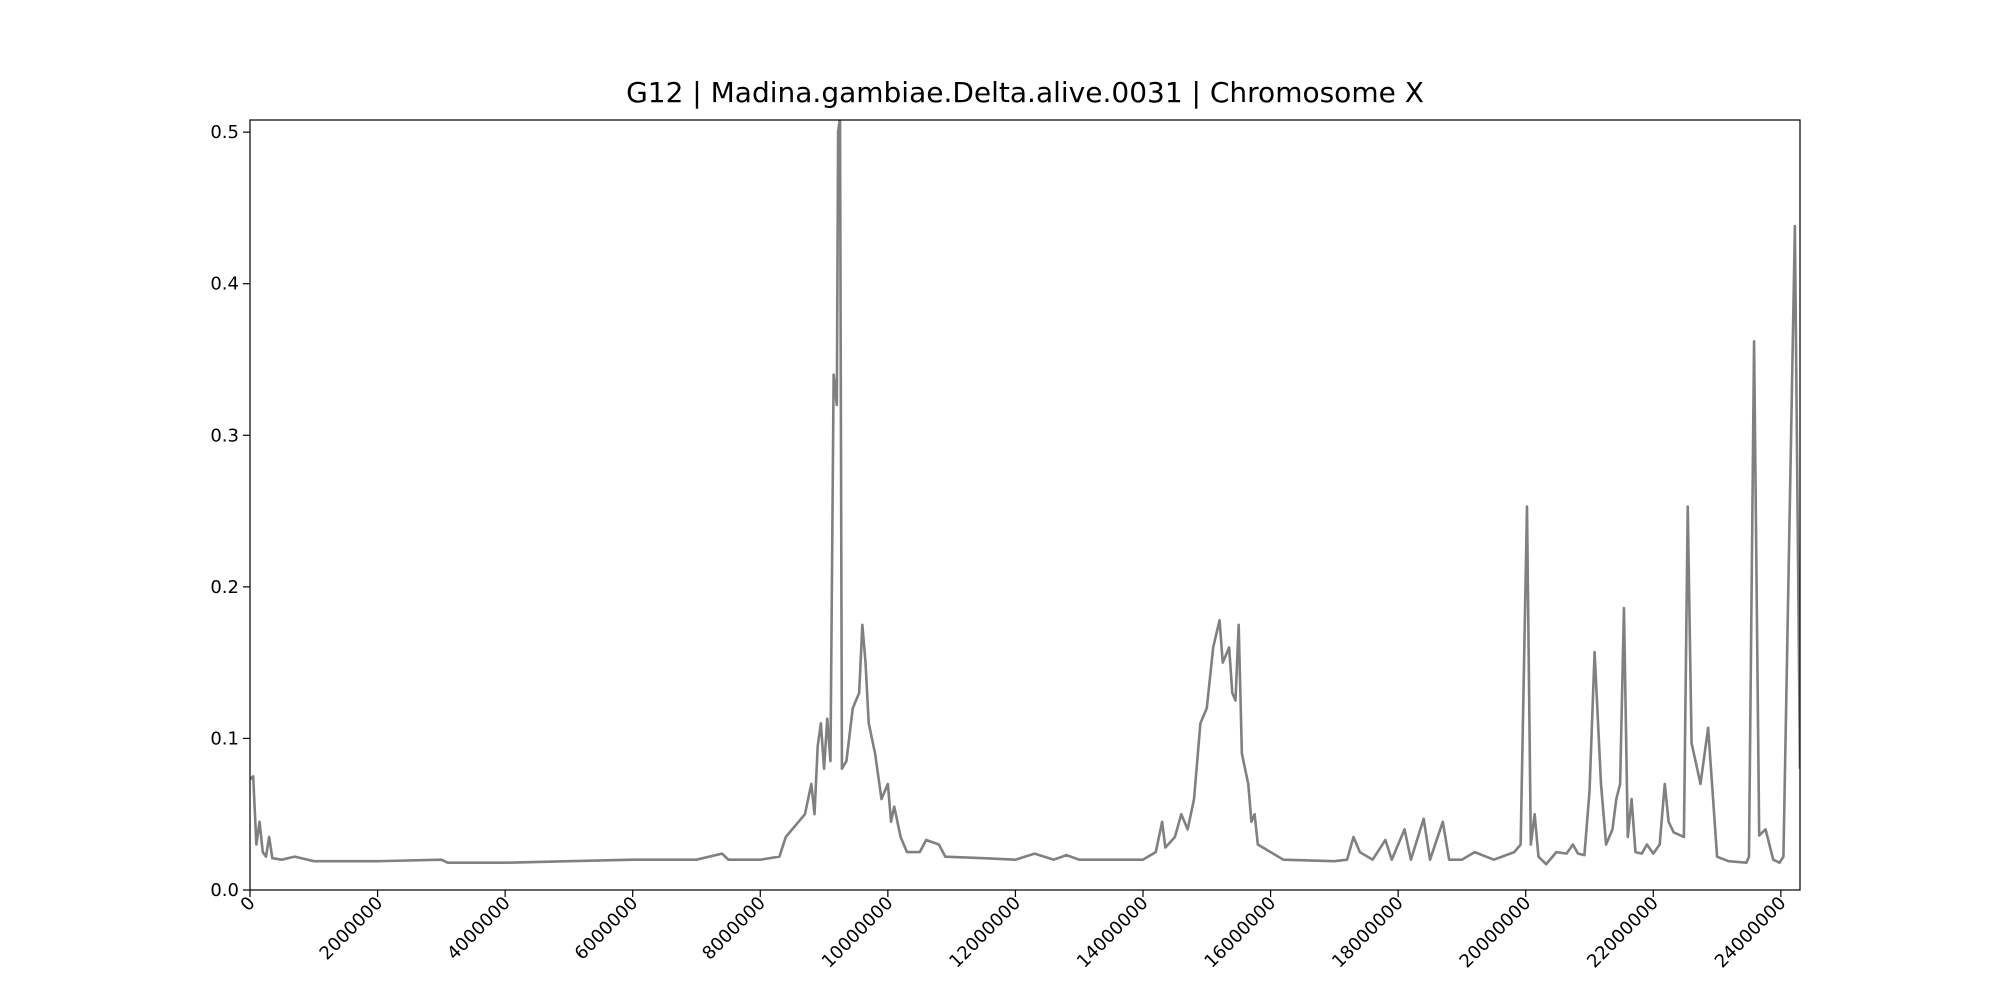 This screenshot has height=1000, width=2000. Describe the element at coordinates (1751, 933) in the screenshot. I see `x-tick-label: 24000000` at that location.